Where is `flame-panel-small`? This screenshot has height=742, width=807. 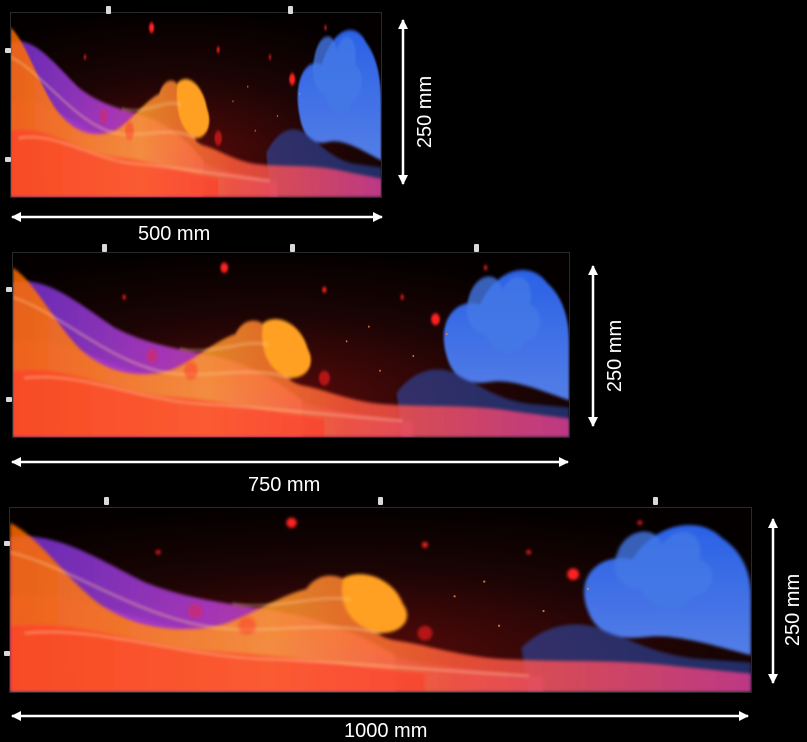 flame-panel-small is located at coordinates (196, 105).